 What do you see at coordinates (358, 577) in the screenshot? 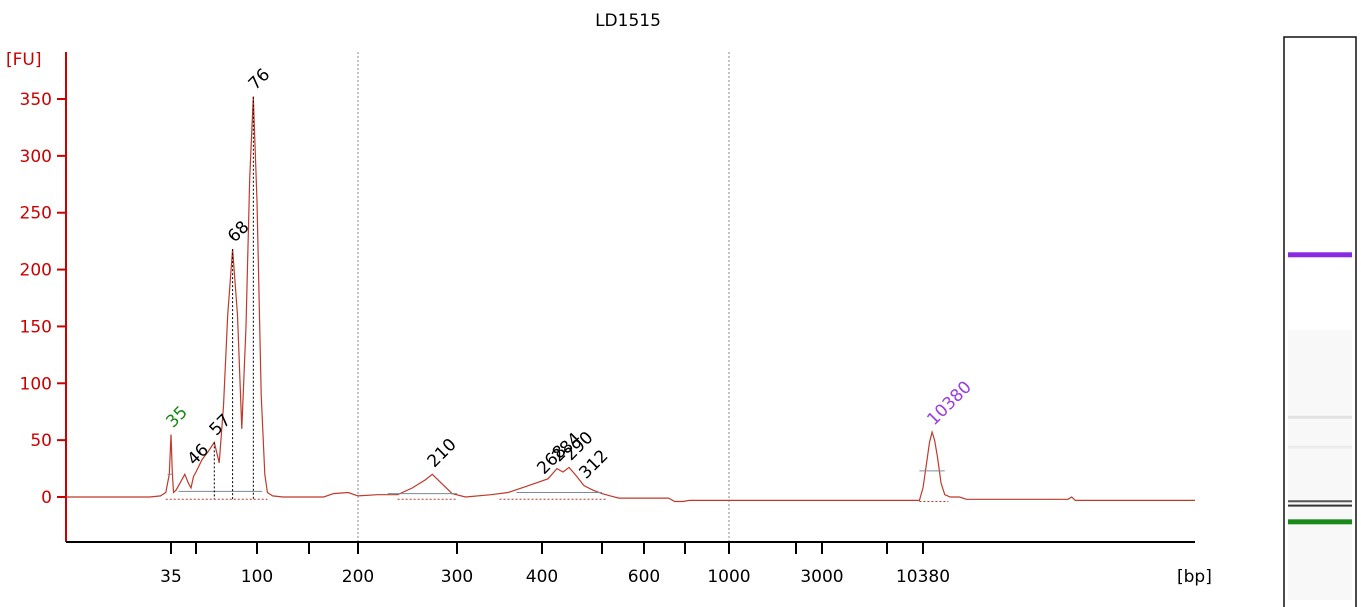
I see `x-tick-label-200: 200` at bounding box center [358, 577].